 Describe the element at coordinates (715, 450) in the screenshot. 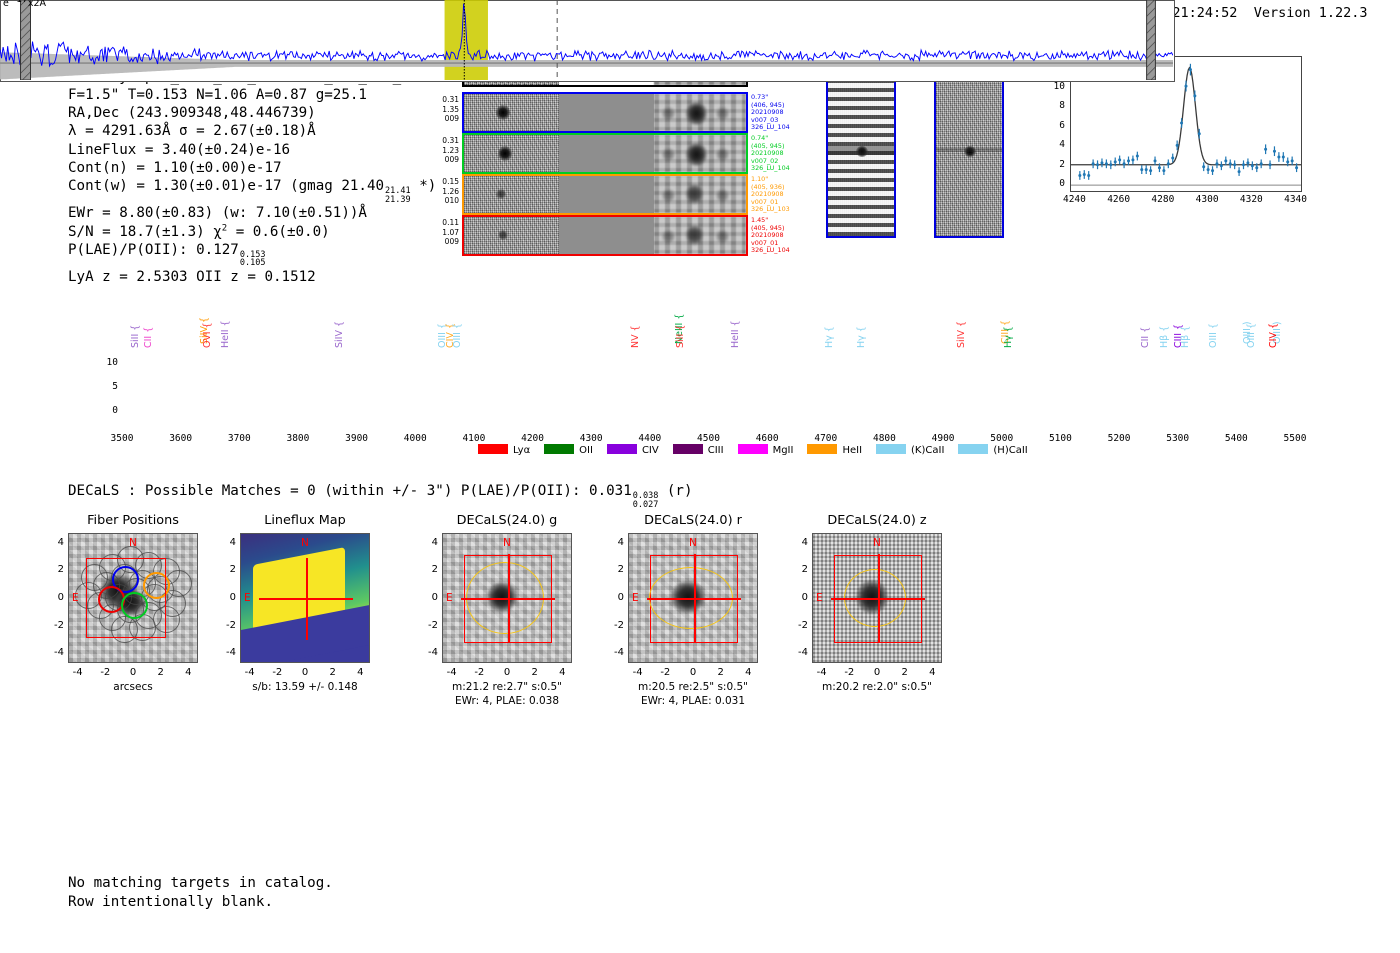

I see `legend-label: CIII` at that location.